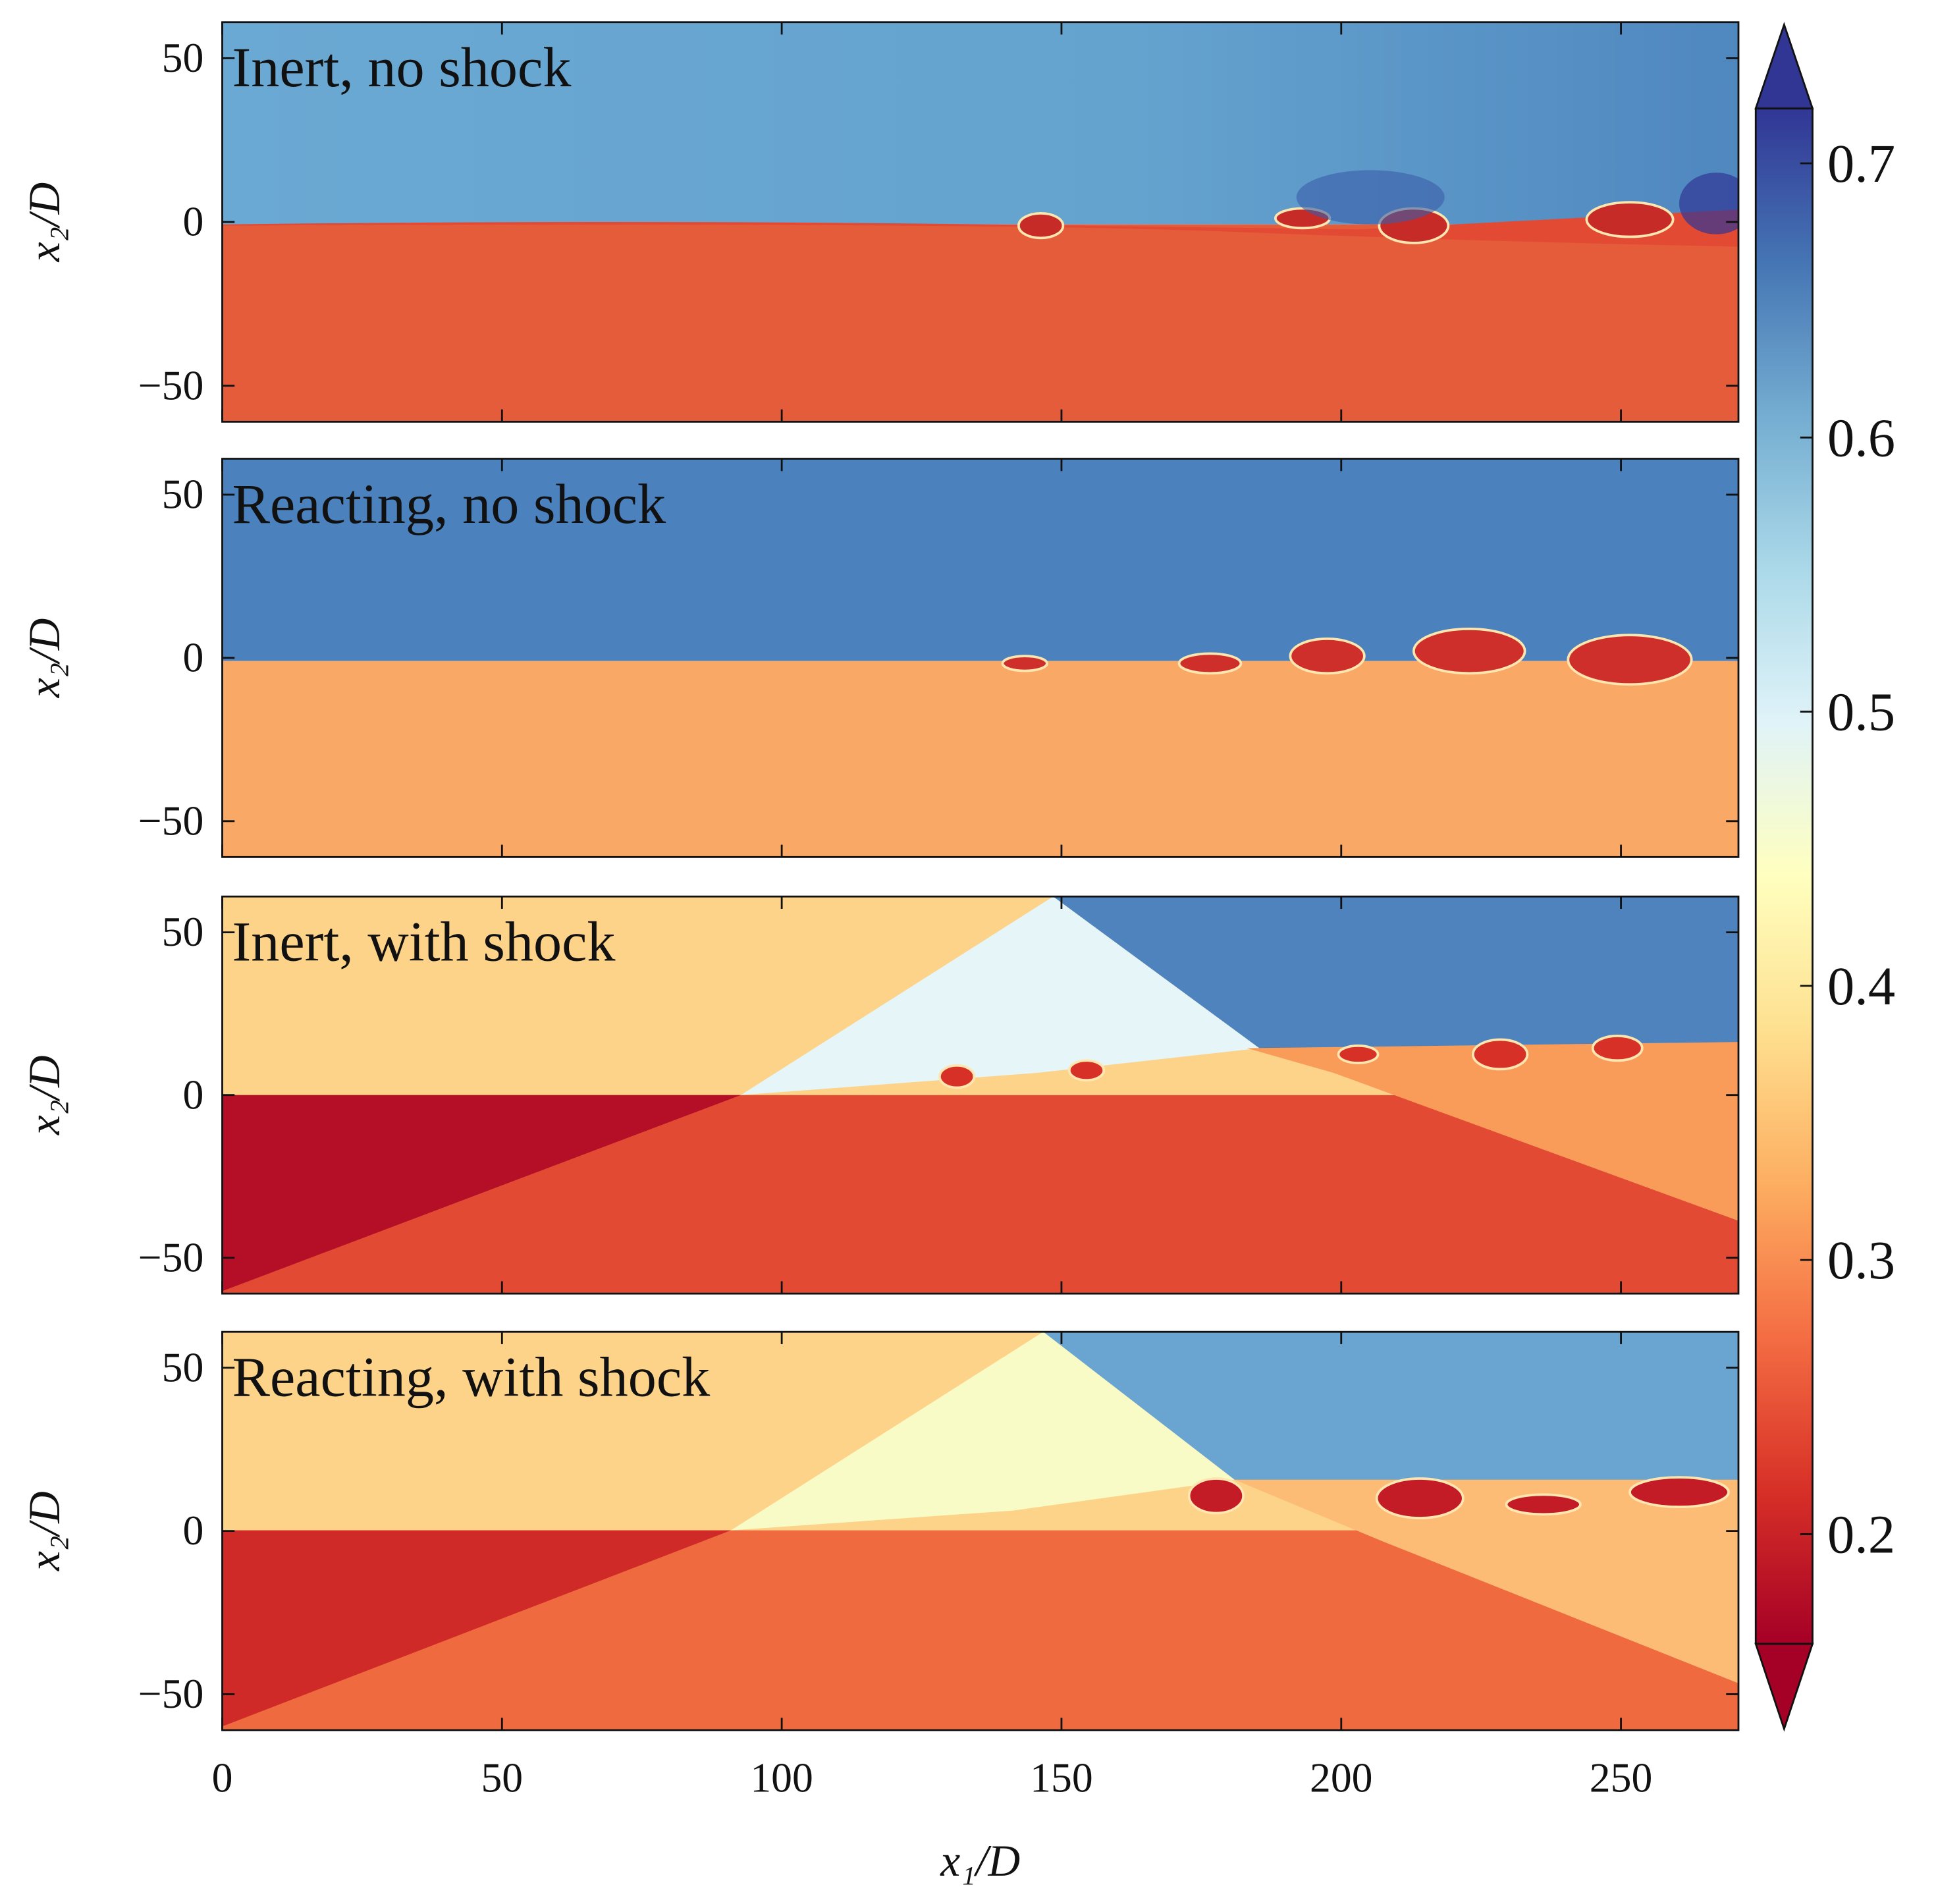 The image size is (1936, 1904). What do you see at coordinates (1622, 1777) in the screenshot?
I see `x-tick-label: 250` at bounding box center [1622, 1777].